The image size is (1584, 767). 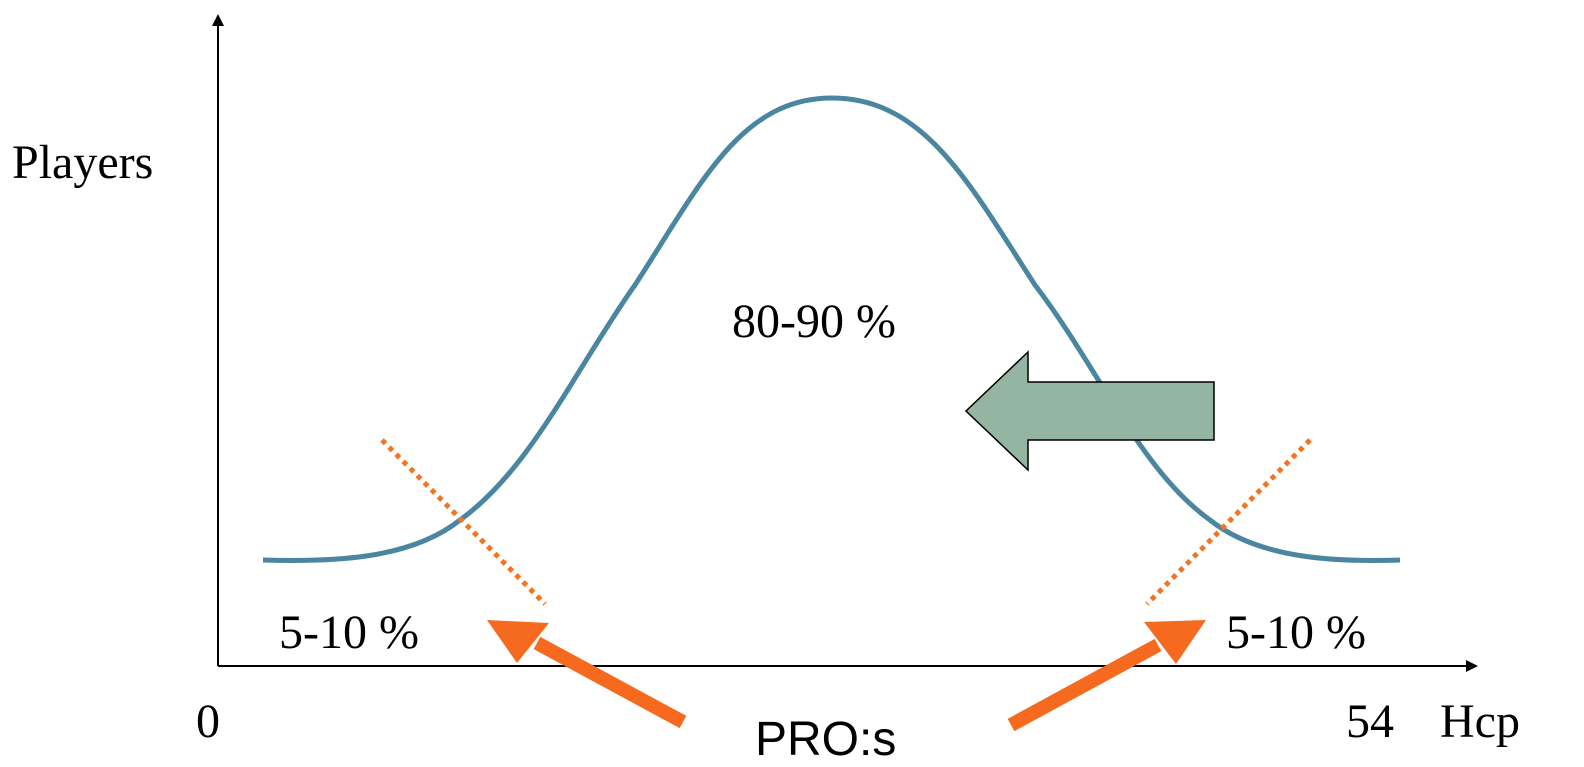 What do you see at coordinates (1370, 721) in the screenshot?
I see `x-axis-max-label: 54` at bounding box center [1370, 721].